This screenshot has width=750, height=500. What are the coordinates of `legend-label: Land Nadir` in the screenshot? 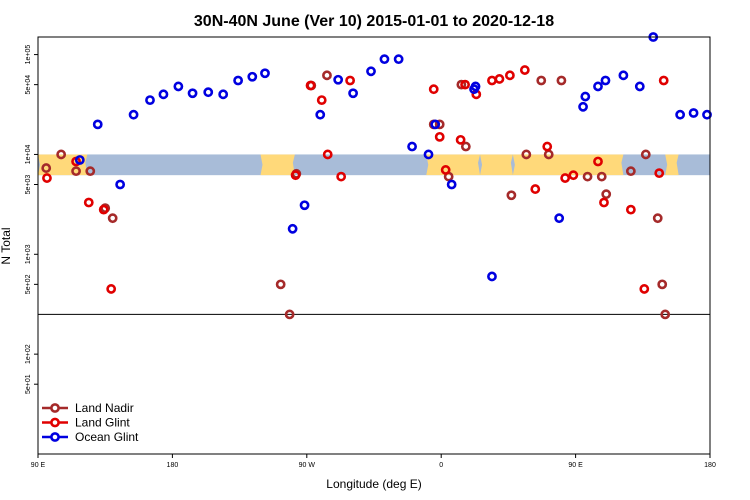 It's located at (104, 408).